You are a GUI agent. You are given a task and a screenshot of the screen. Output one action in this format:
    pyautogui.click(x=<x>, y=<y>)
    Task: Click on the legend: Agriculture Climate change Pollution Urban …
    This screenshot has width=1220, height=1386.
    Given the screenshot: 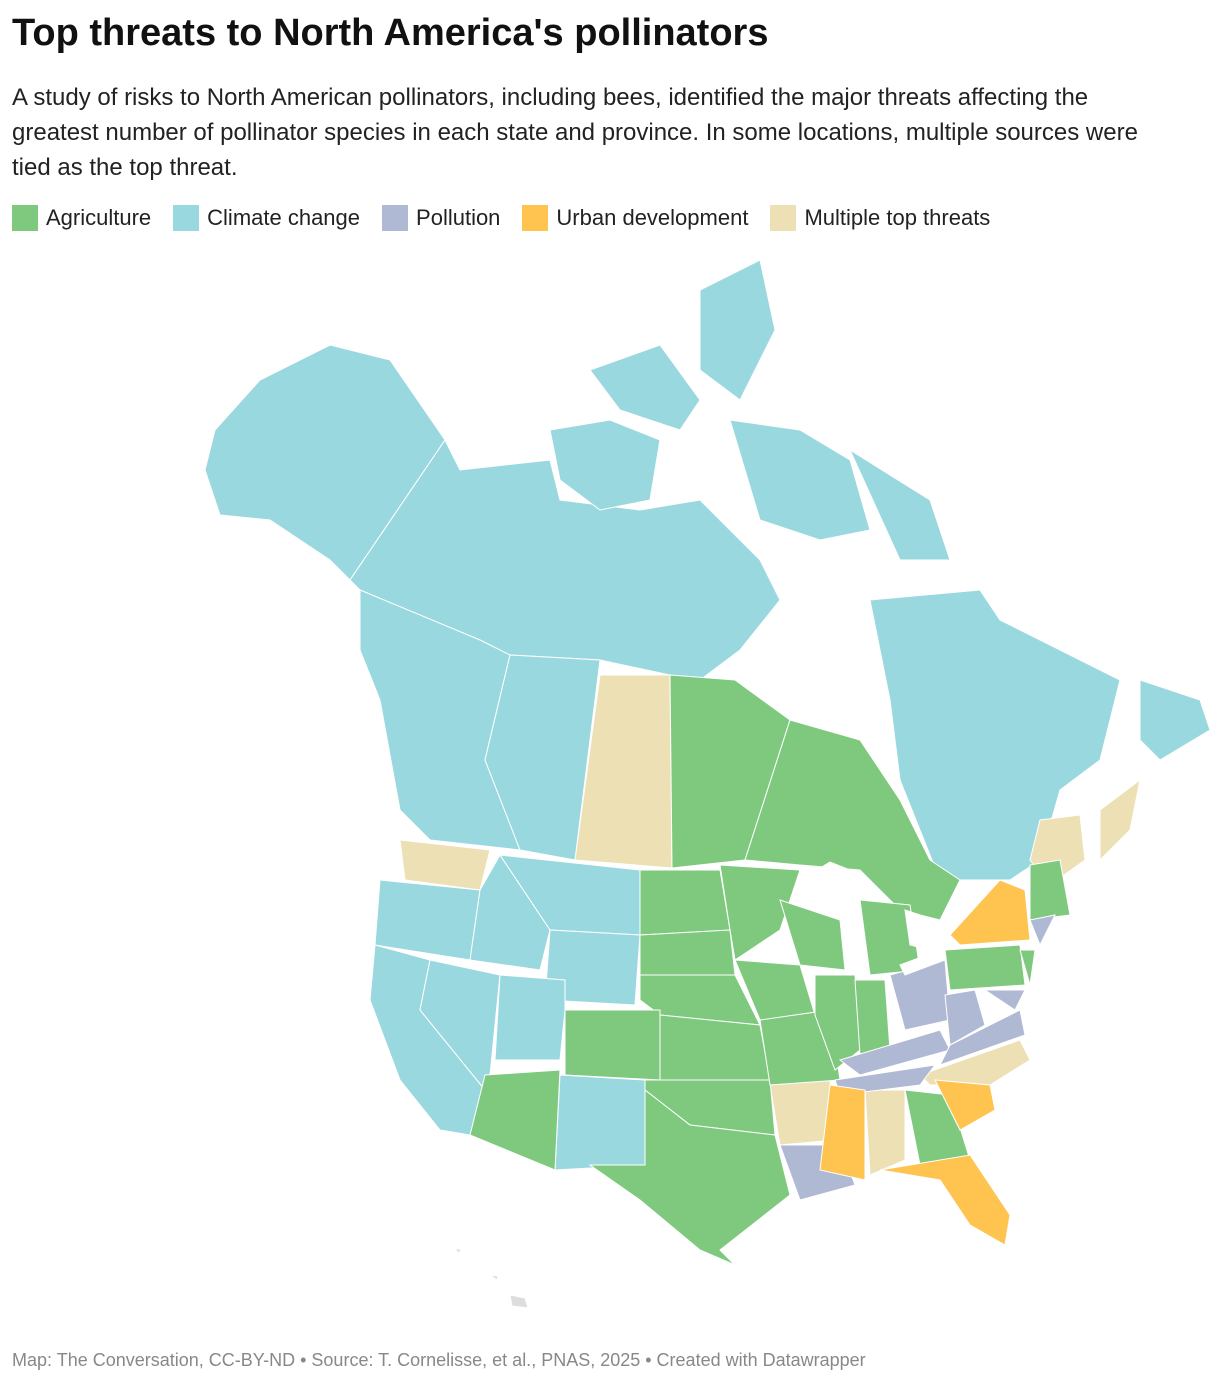 What is the action you would take?
    pyautogui.click(x=501, y=218)
    